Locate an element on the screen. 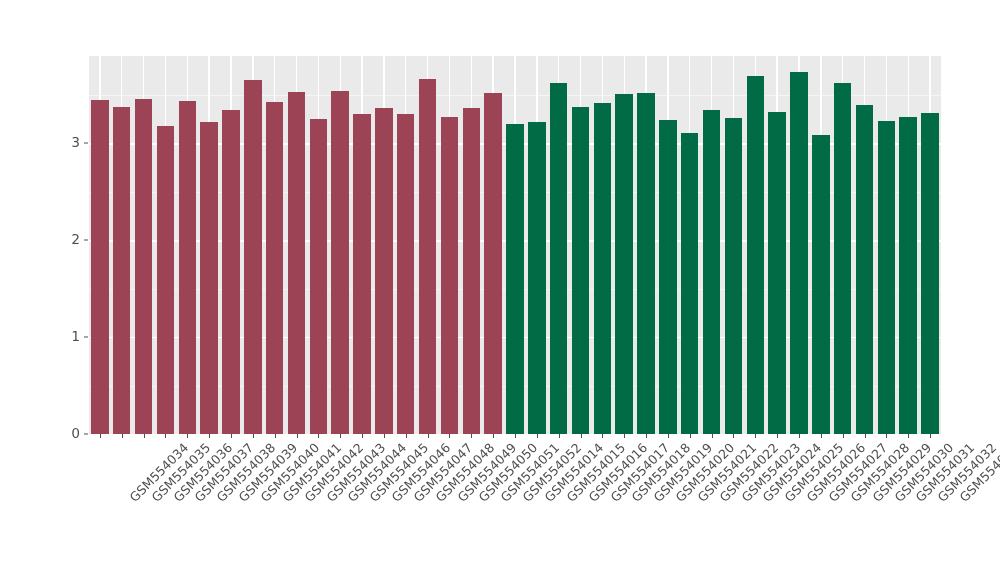 The width and height of the screenshot is (1000, 580). y-axis-label: 3 is located at coordinates (75, 143).